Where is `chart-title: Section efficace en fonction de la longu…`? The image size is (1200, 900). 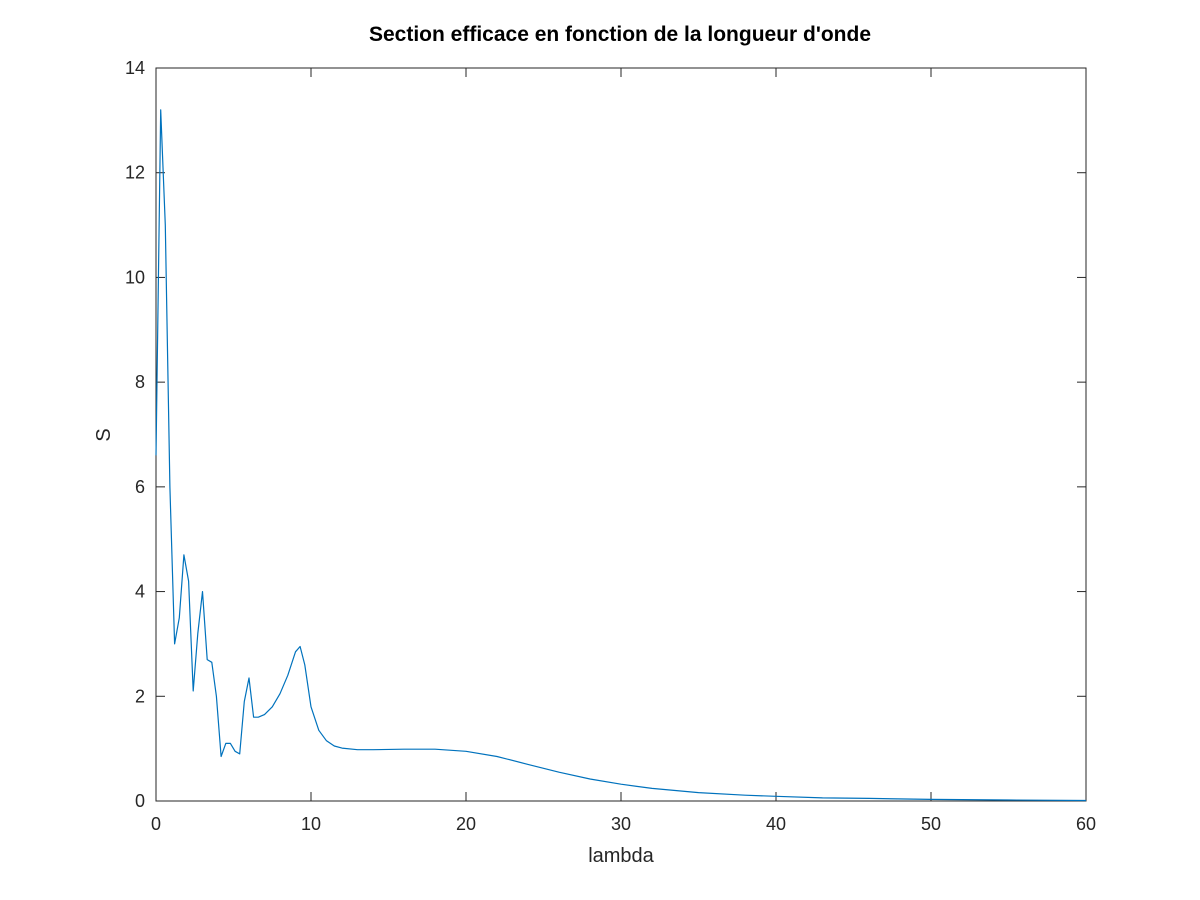 chart-title: Section efficace en fonction de la longu… is located at coordinates (620, 34).